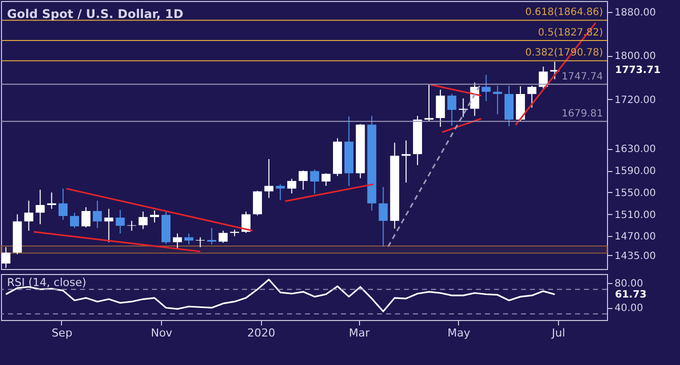 The image size is (680, 365). What do you see at coordinates (161, 333) in the screenshot?
I see `x-tick-label: Nov` at bounding box center [161, 333].